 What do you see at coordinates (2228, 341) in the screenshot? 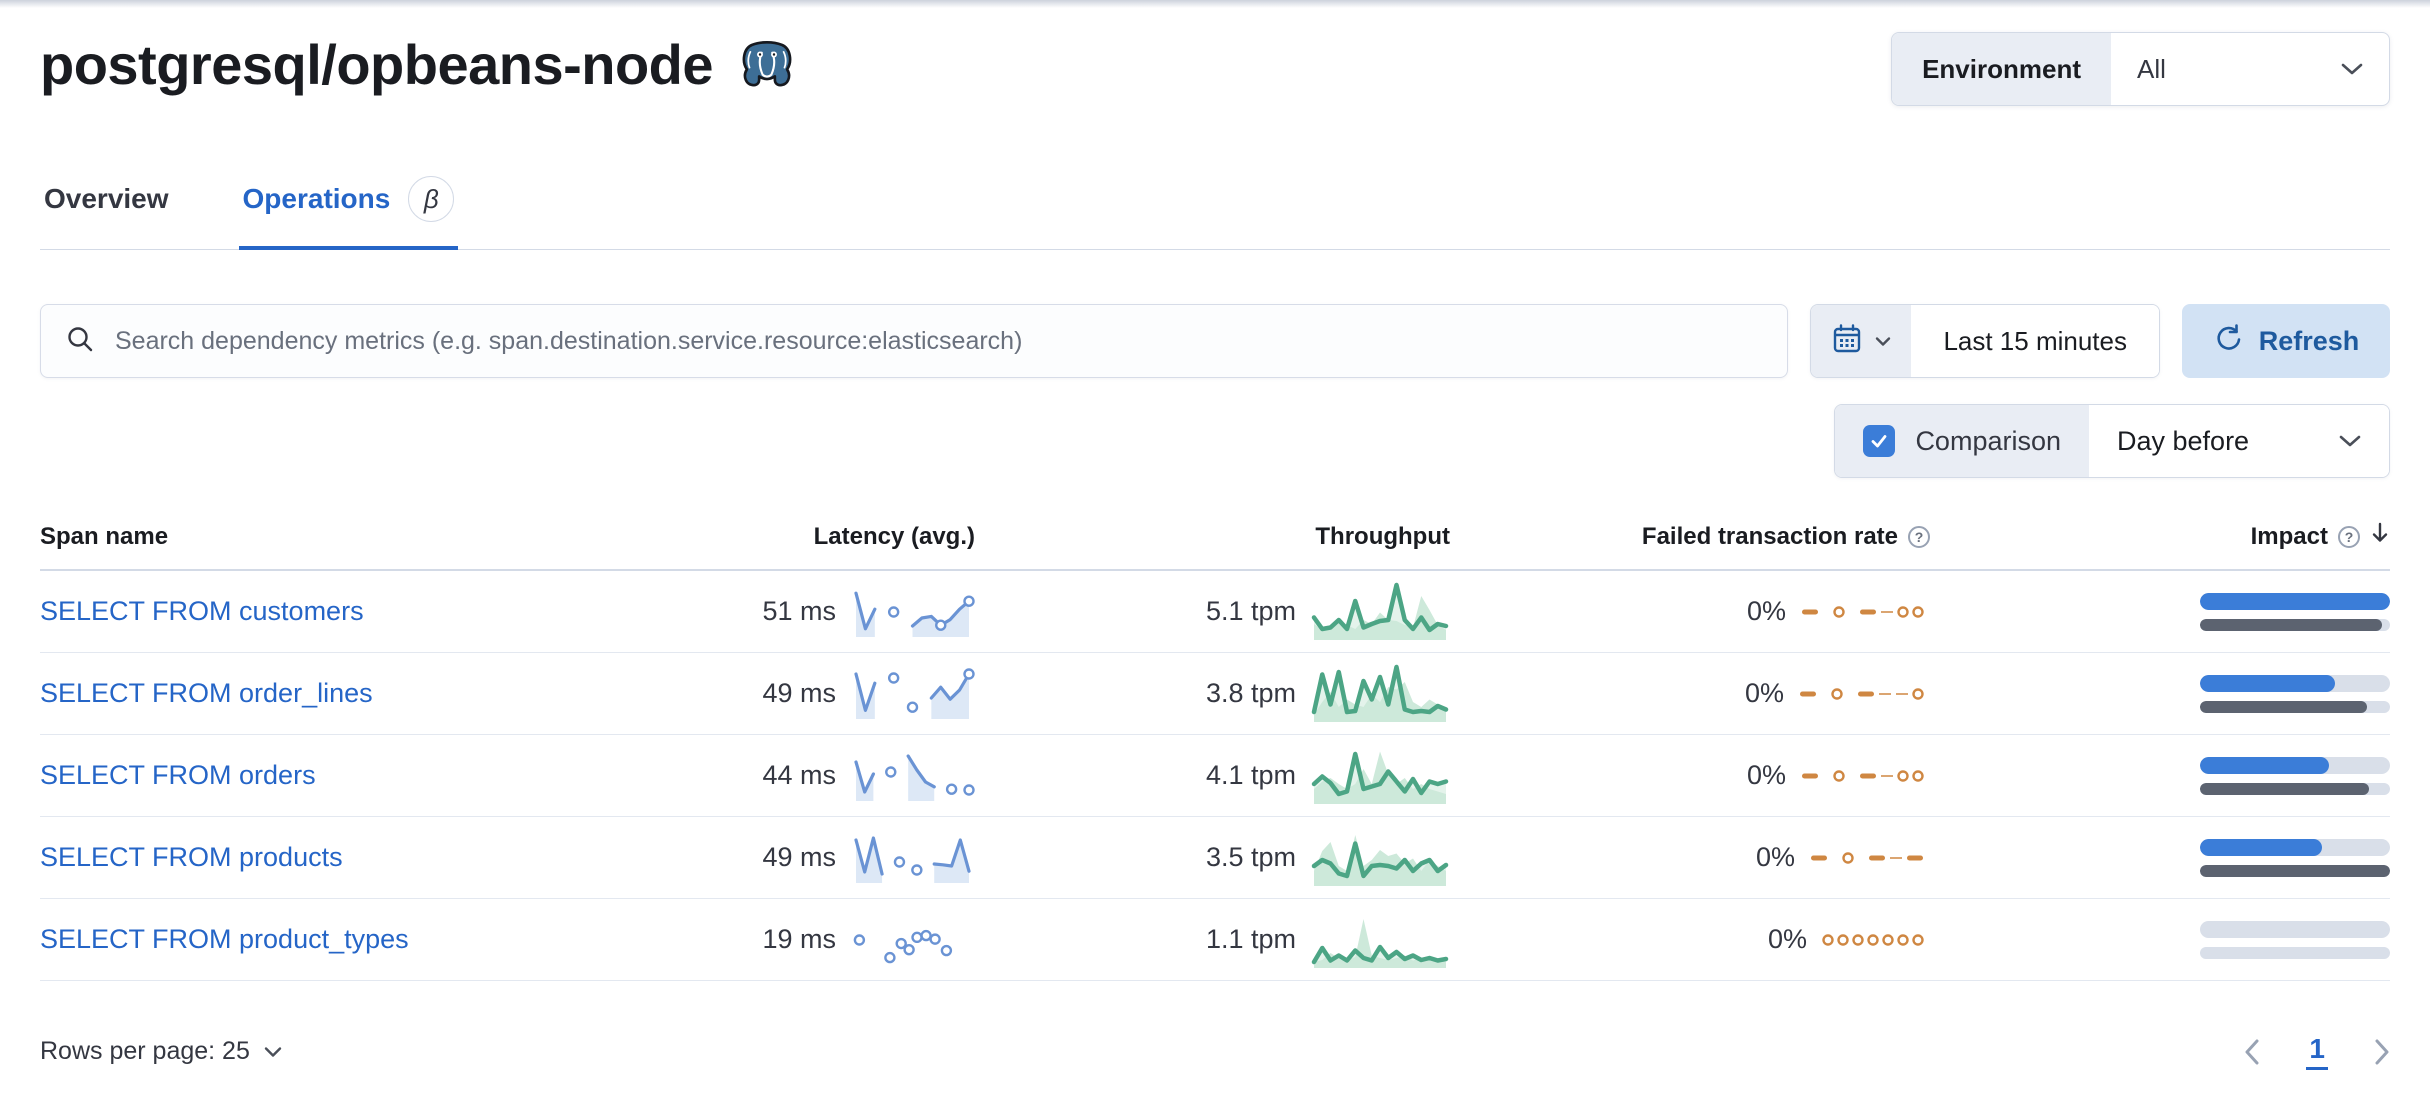
I see `refresh-icon` at bounding box center [2228, 341].